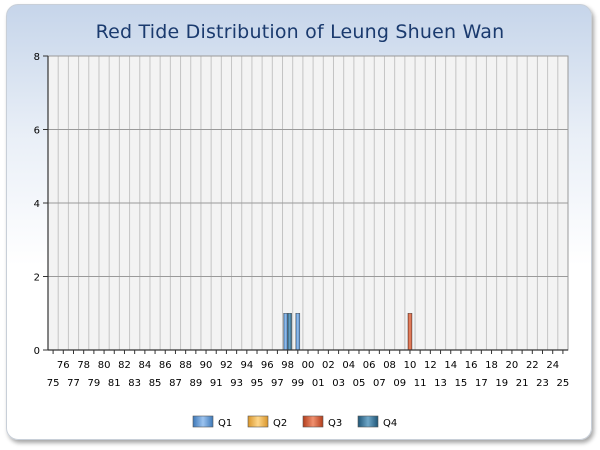  What do you see at coordinates (185, 365) in the screenshot?
I see `x-tick-label: 88` at bounding box center [185, 365].